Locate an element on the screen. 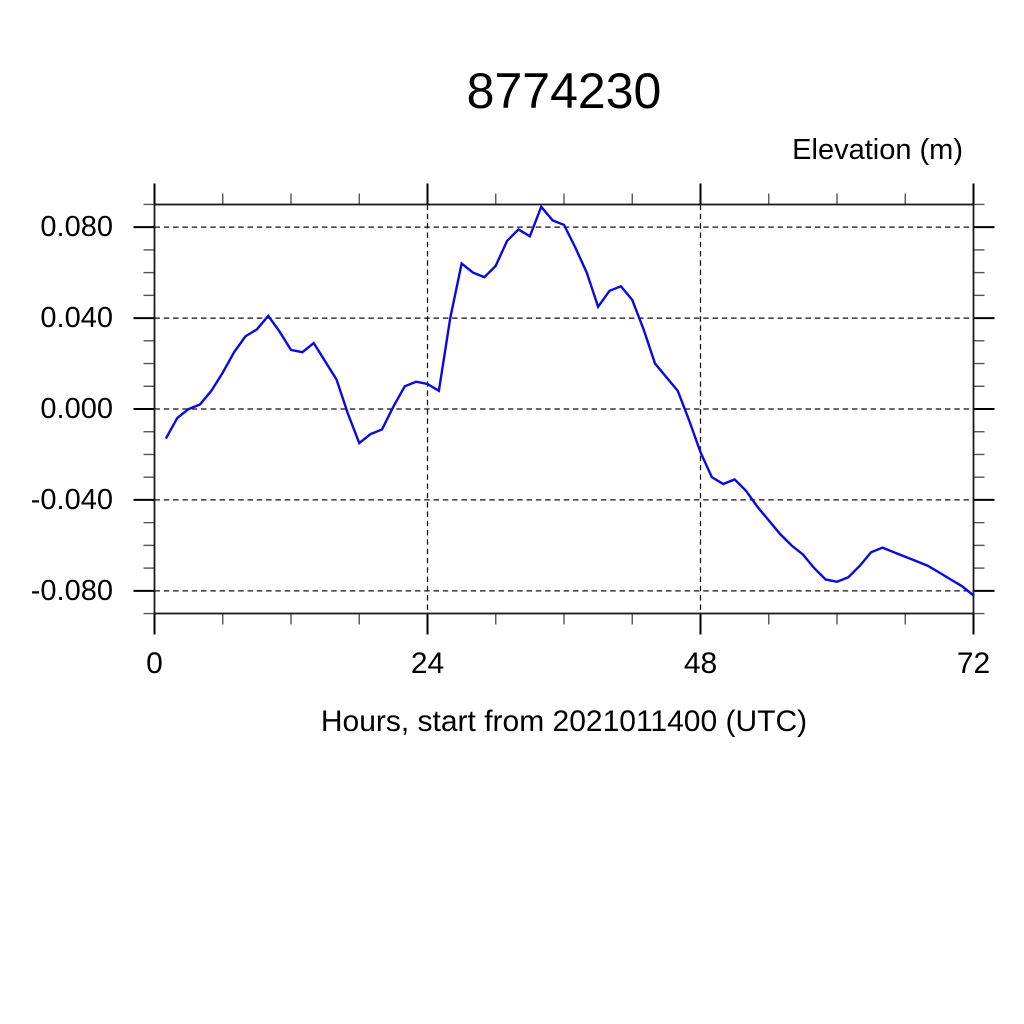 The height and width of the screenshot is (1024, 1024). y-tick-label: 0.040 is located at coordinates (76, 318).